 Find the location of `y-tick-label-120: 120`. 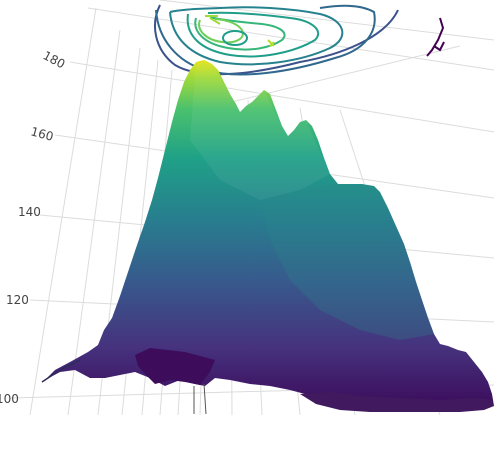

y-tick-label-120: 120 is located at coordinates (17, 300).